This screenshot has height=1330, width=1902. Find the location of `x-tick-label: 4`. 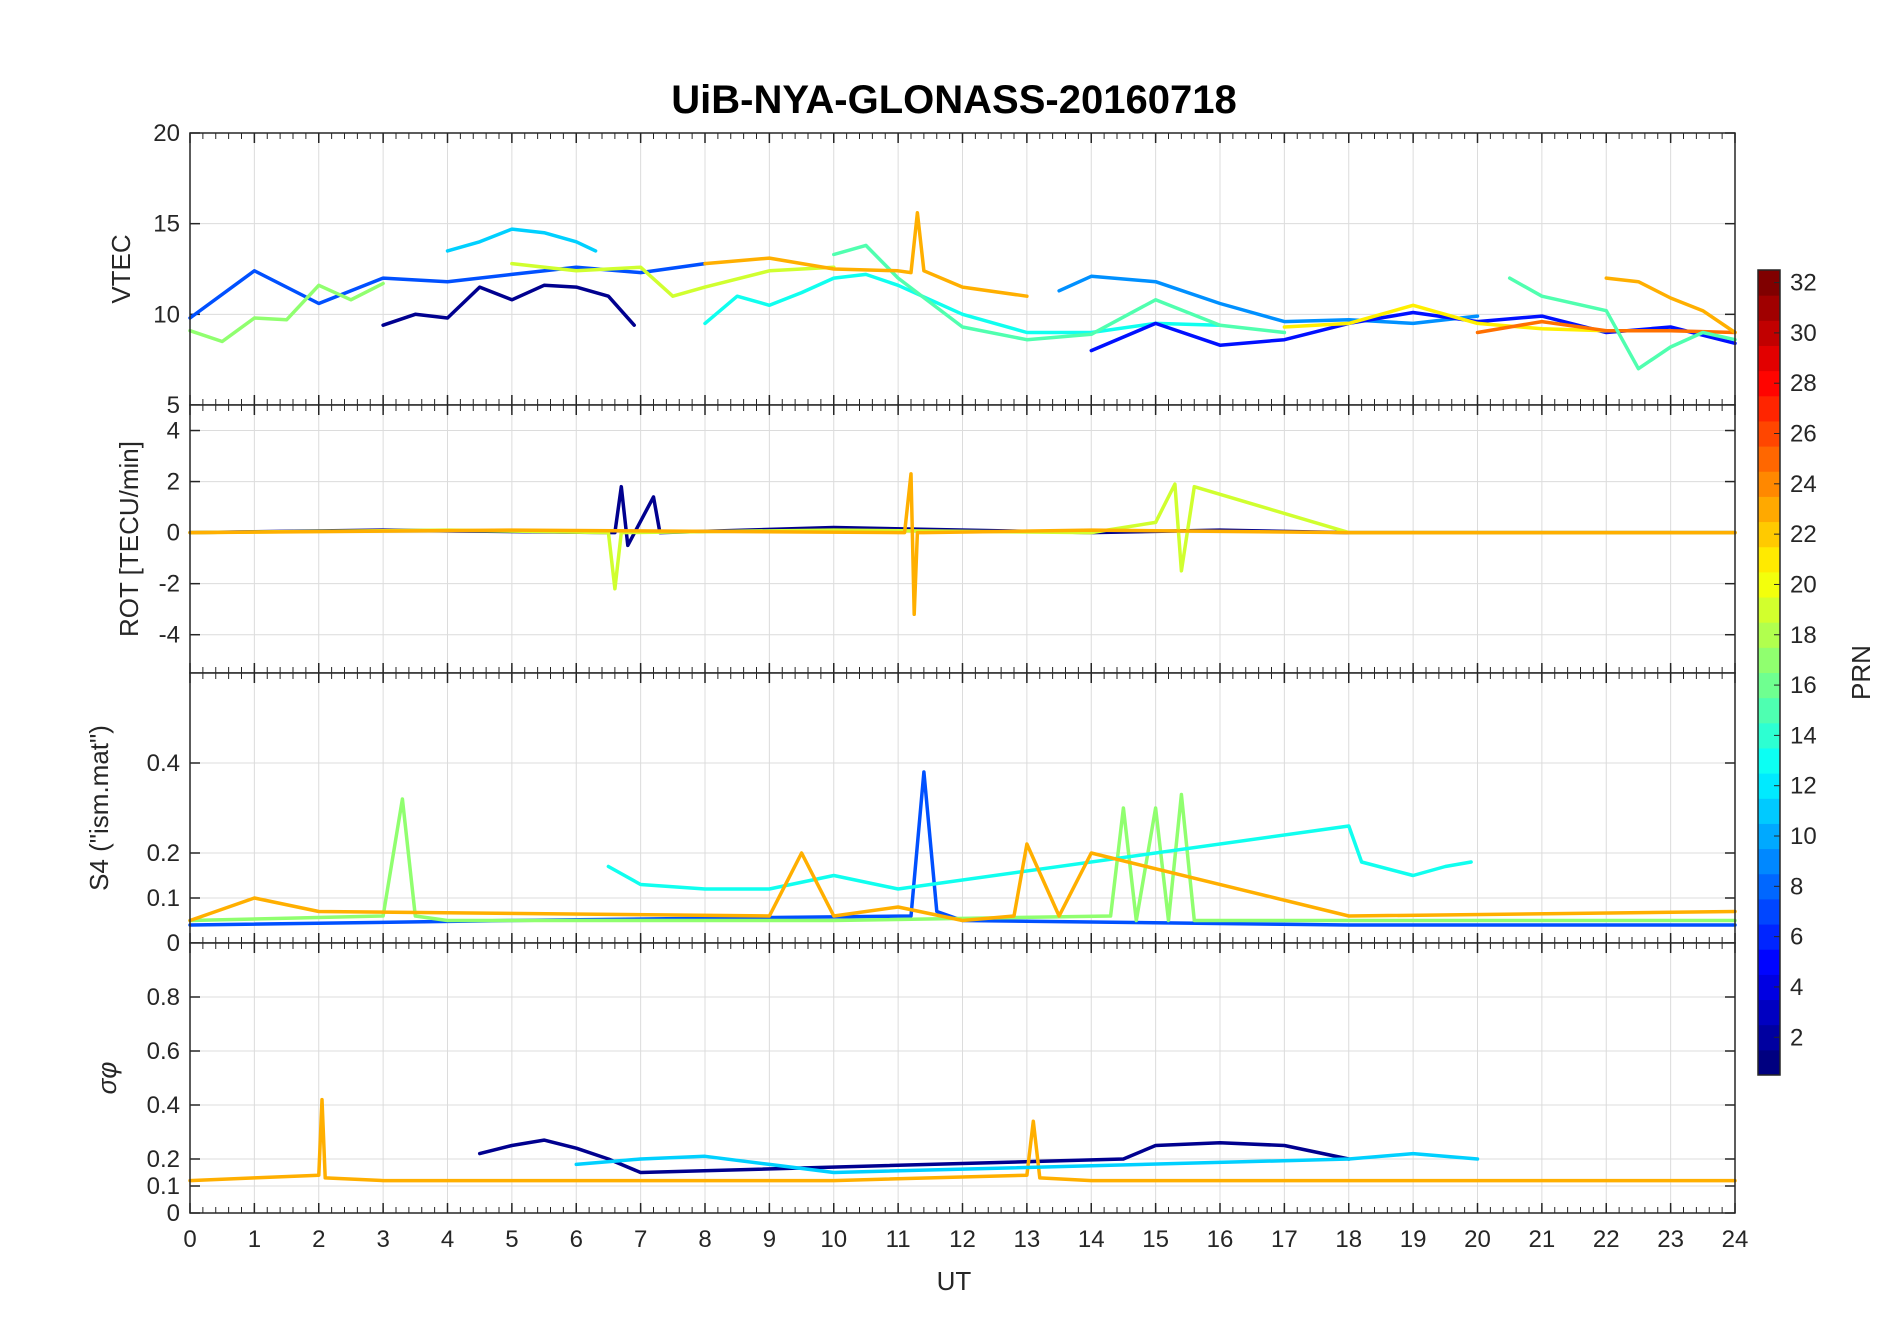

x-tick-label: 4 is located at coordinates (447, 1239).